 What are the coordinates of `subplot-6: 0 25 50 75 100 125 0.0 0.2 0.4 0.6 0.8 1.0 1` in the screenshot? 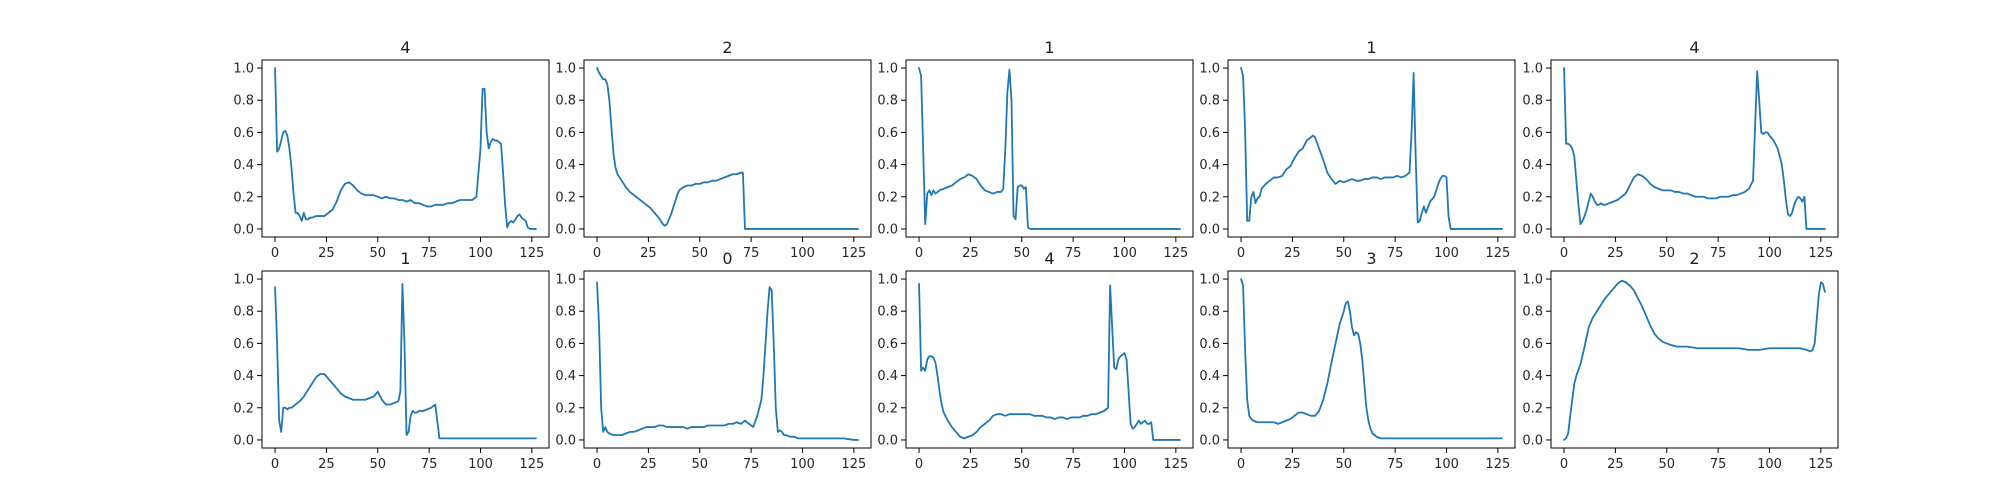 It's located at (391, 360).